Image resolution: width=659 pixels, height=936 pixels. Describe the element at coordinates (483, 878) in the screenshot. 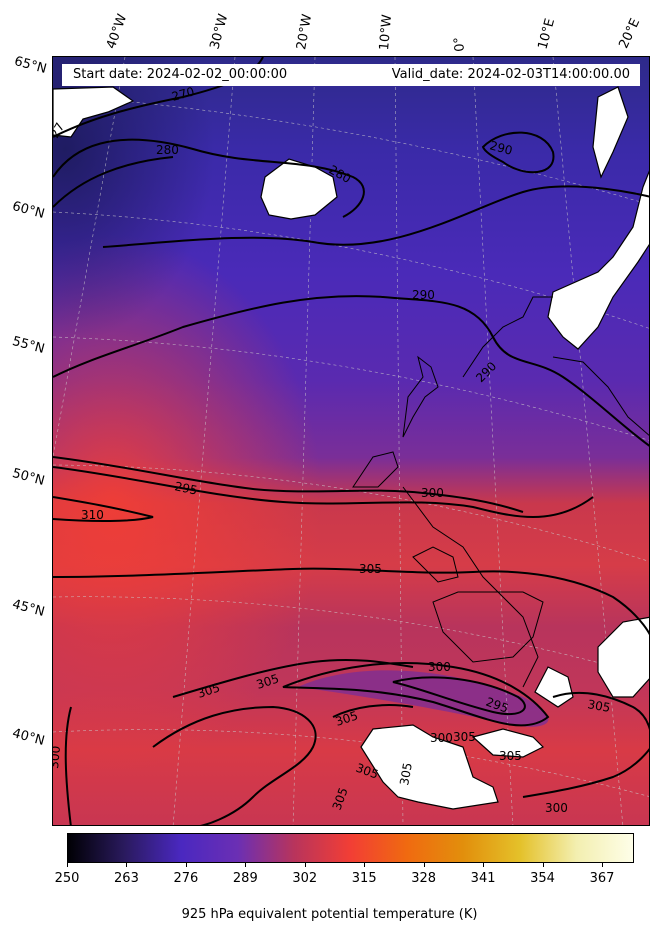

I see `colorbar-tick-label: 341` at that location.